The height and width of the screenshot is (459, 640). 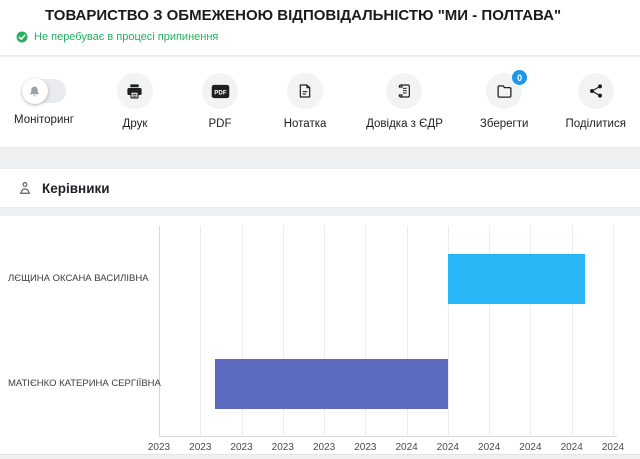 I want to click on toolbar-item-label: Поділитися, so click(x=595, y=124).